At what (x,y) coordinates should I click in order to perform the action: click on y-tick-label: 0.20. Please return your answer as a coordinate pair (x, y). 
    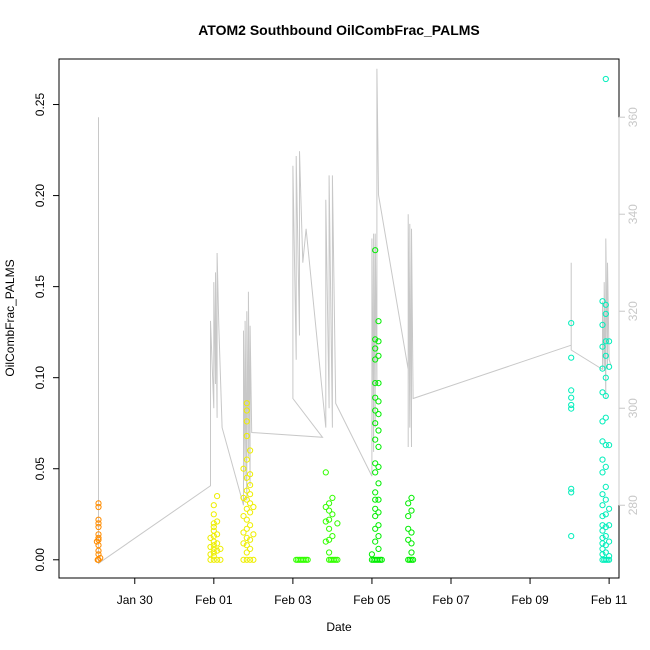
    Looking at the image, I should click on (40, 196).